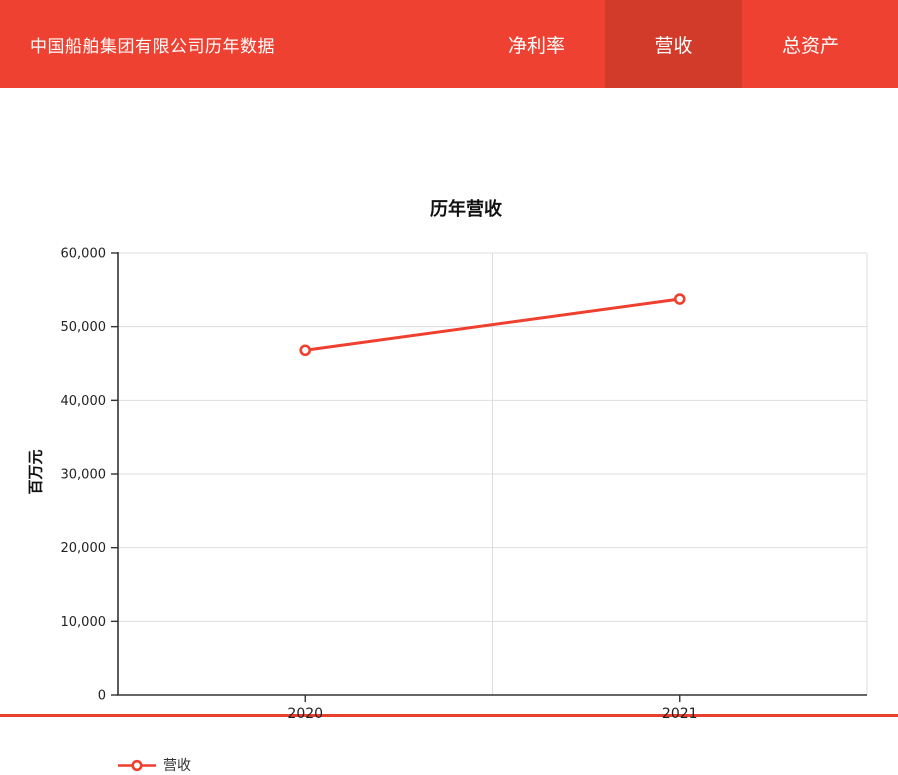  I want to click on tab-net-profit-margin: 净利率, so click(536, 46).